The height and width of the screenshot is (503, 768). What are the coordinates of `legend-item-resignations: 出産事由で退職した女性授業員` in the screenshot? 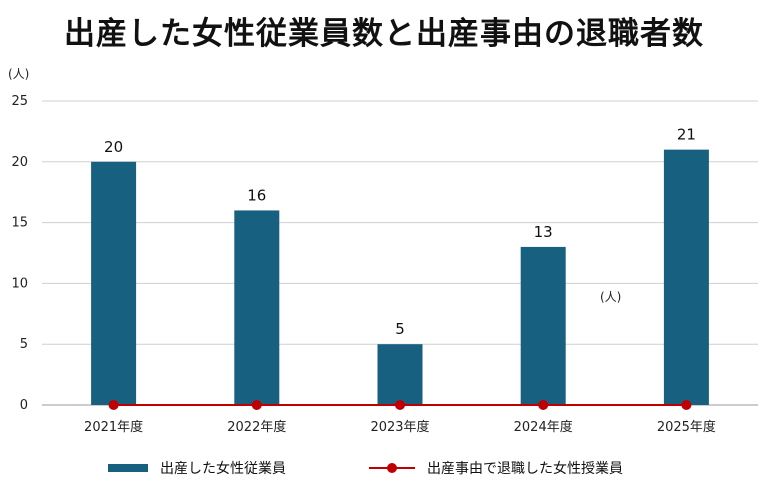 It's located at (496, 468).